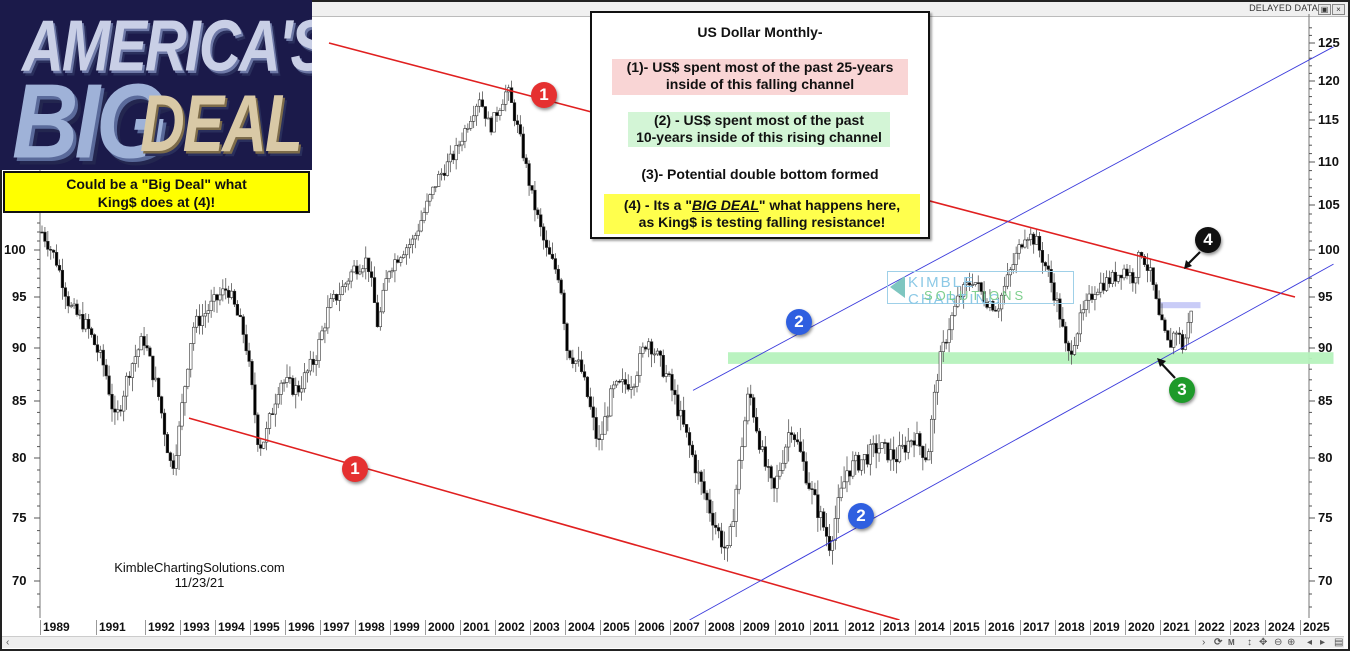 The image size is (1350, 651). Describe the element at coordinates (19, 580) in the screenshot. I see `y-tick-label-left: 70` at that location.